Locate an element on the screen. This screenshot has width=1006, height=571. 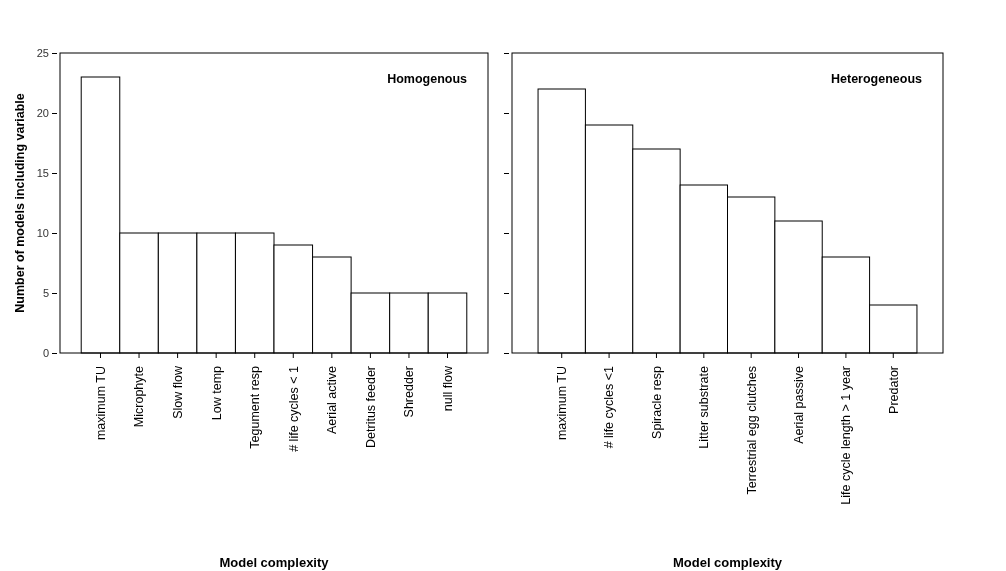
x-tick-label: Litter substrate is located at coordinates (704, 407).